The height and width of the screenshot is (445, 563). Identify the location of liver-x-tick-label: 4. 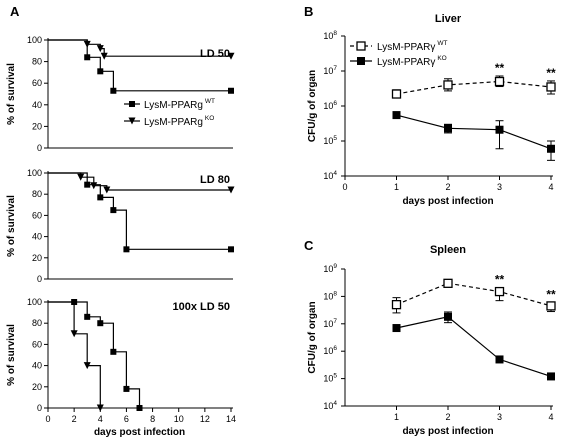
(550, 187).